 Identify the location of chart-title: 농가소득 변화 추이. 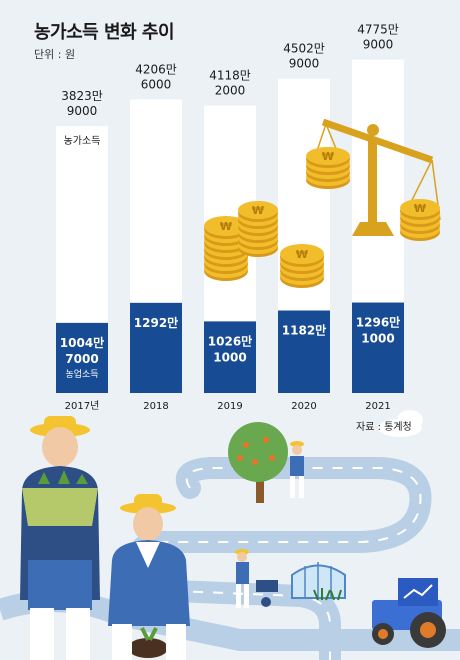
(104, 32).